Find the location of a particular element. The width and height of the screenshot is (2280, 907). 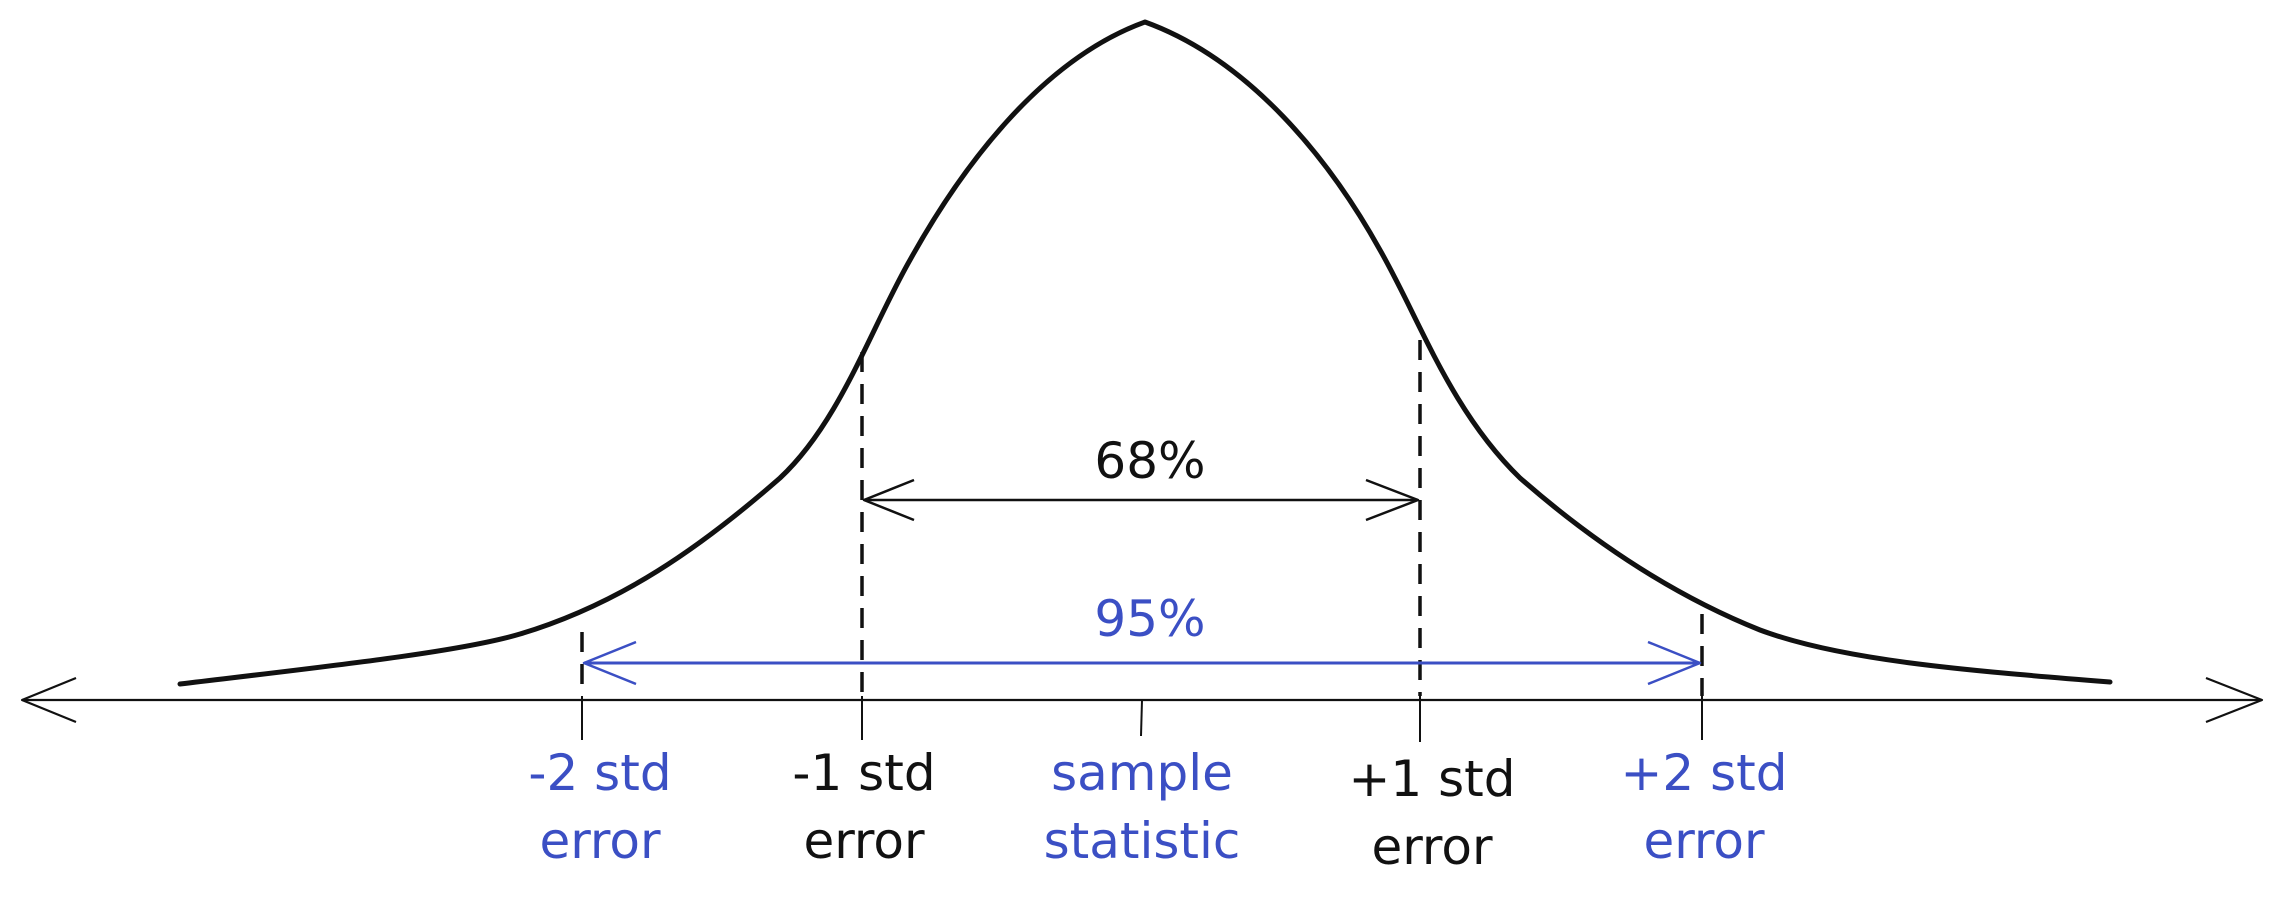

axis-ticks is located at coordinates (1142, 719).